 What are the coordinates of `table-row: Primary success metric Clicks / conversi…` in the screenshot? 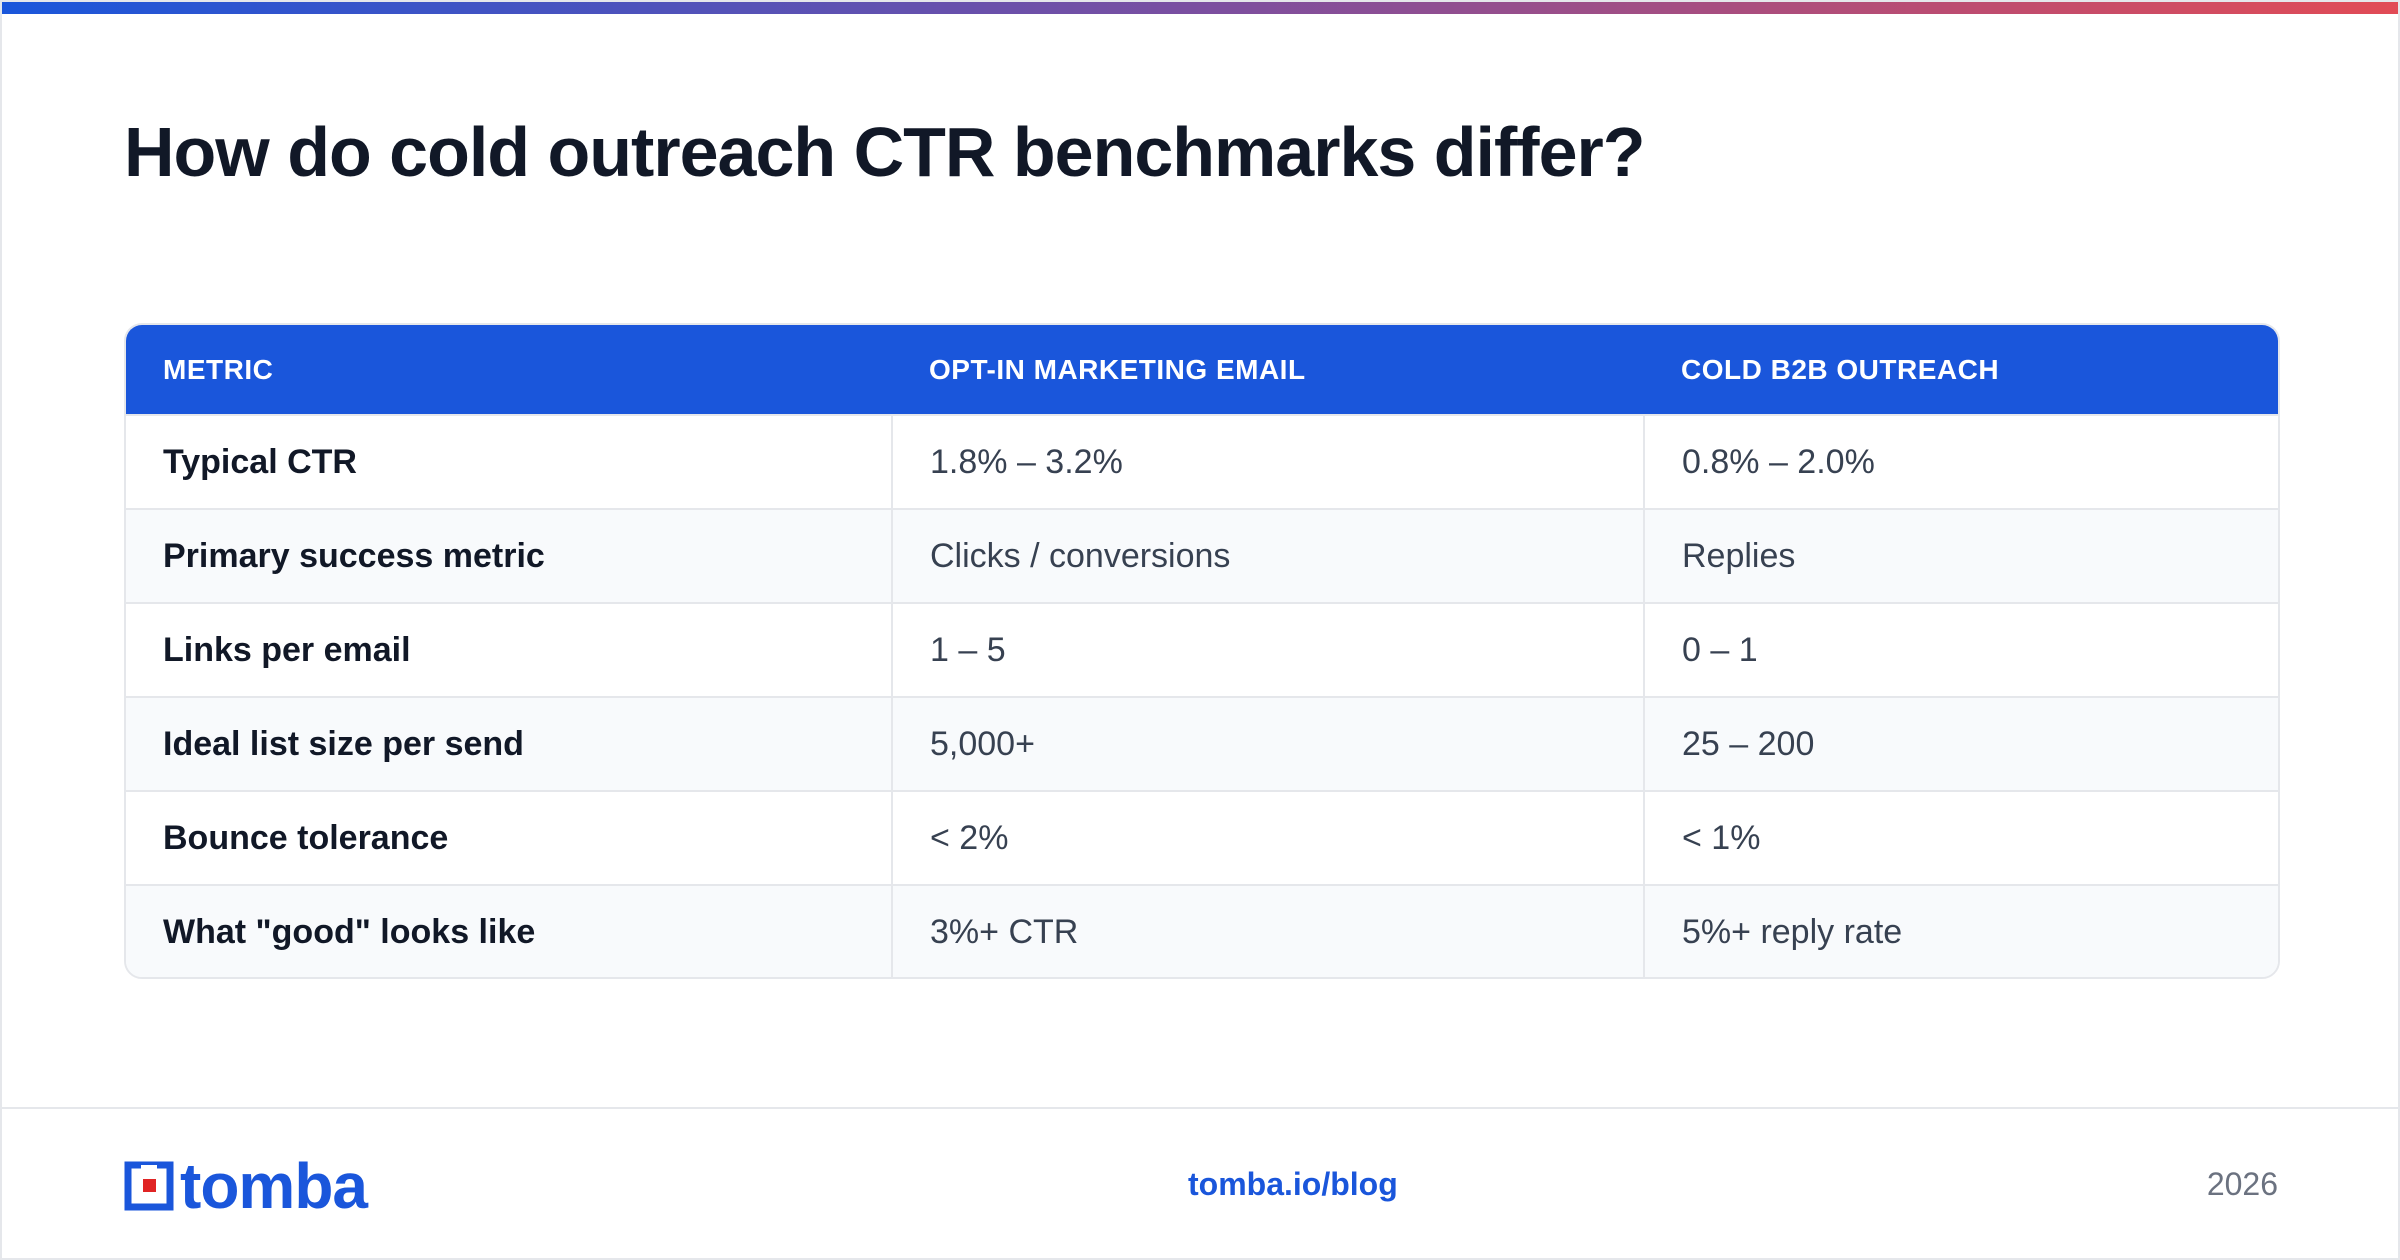 It's located at (1202, 556).